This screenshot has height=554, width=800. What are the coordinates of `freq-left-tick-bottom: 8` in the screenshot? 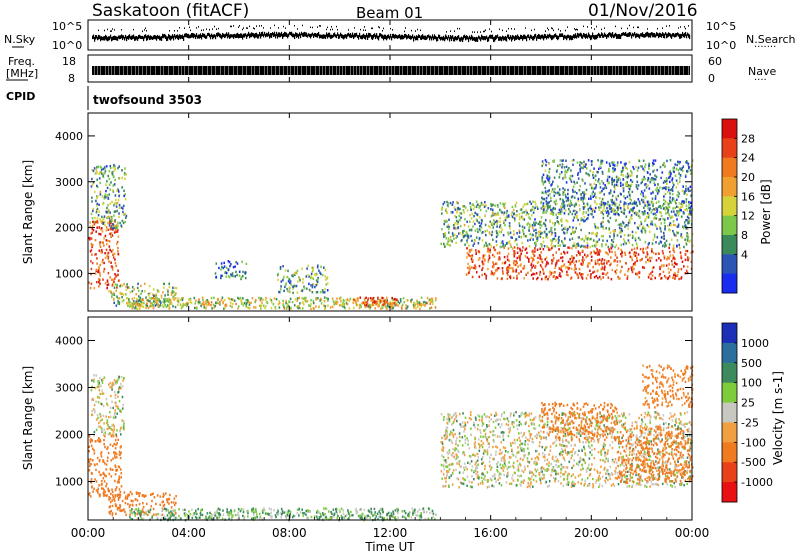 It's located at (71, 78).